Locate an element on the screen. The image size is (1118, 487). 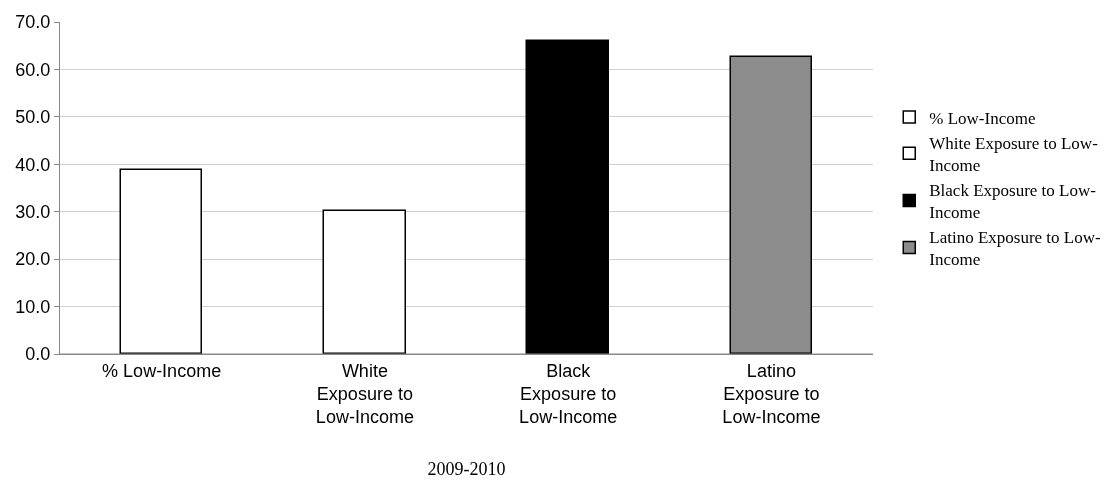
legend-label: White Exposure to Low-Income is located at coordinates (1014, 154).